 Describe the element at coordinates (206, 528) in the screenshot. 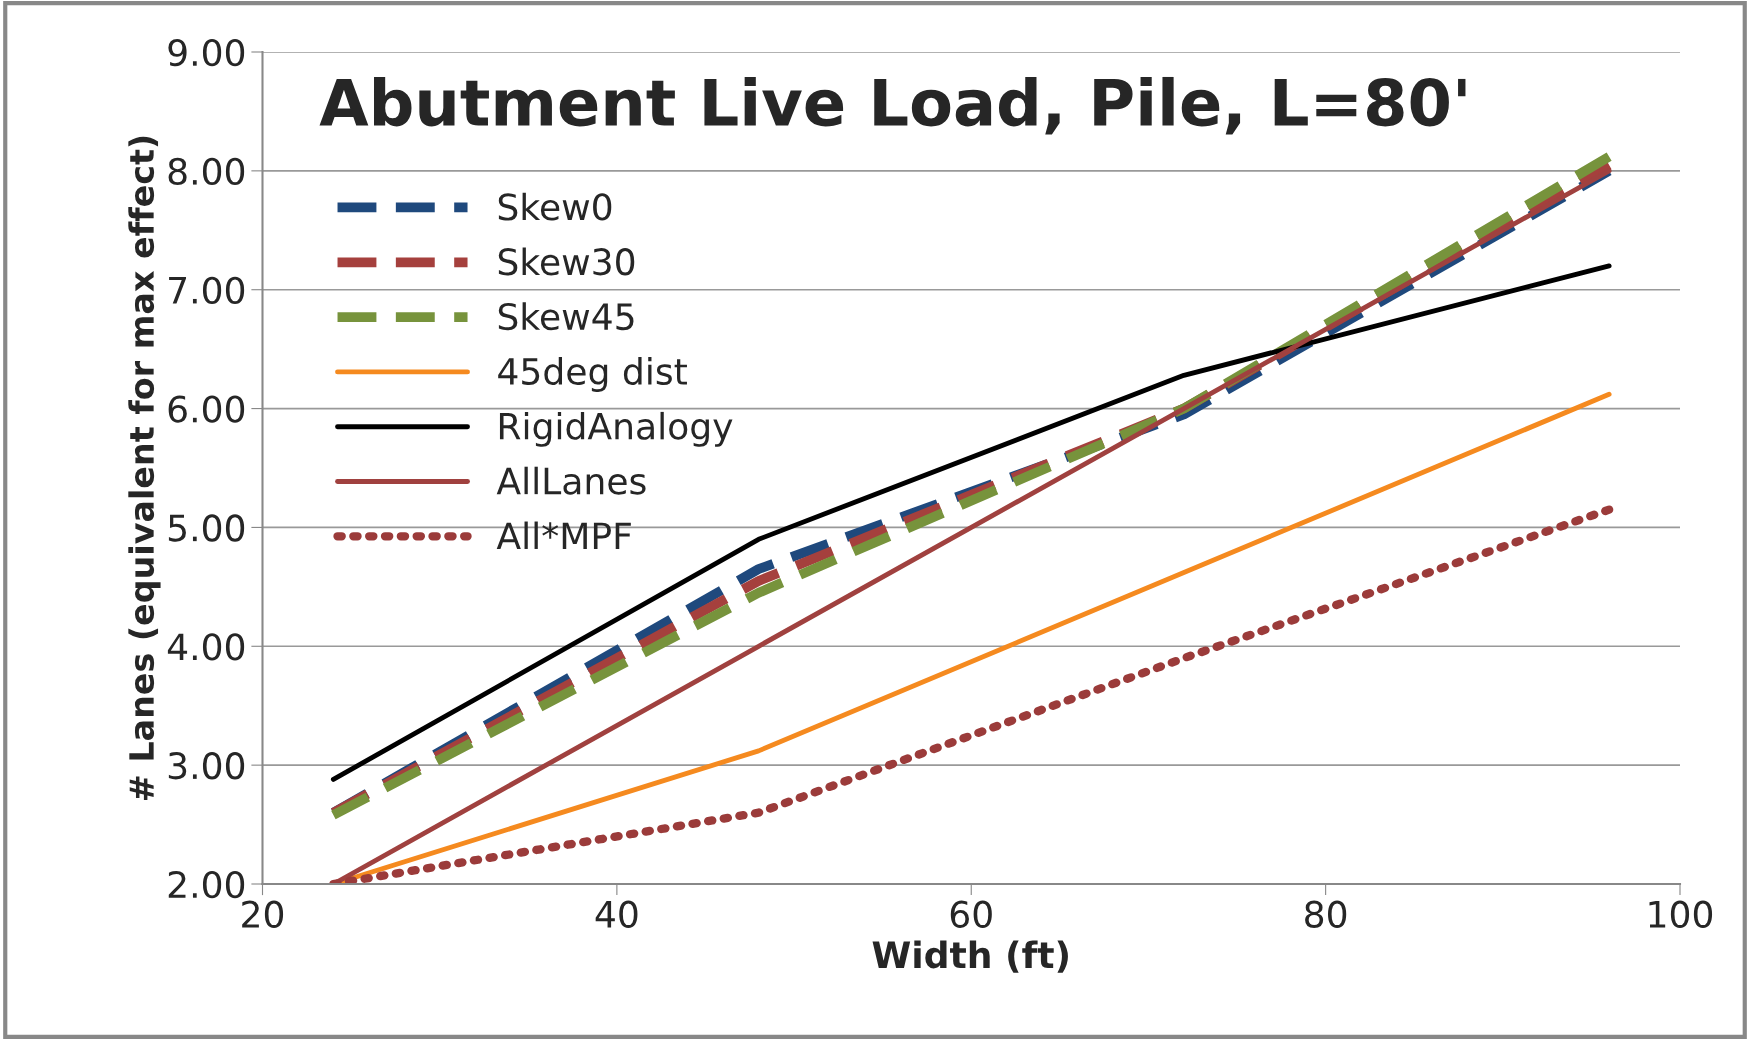

I see `y-tick-label: 5.00` at that location.